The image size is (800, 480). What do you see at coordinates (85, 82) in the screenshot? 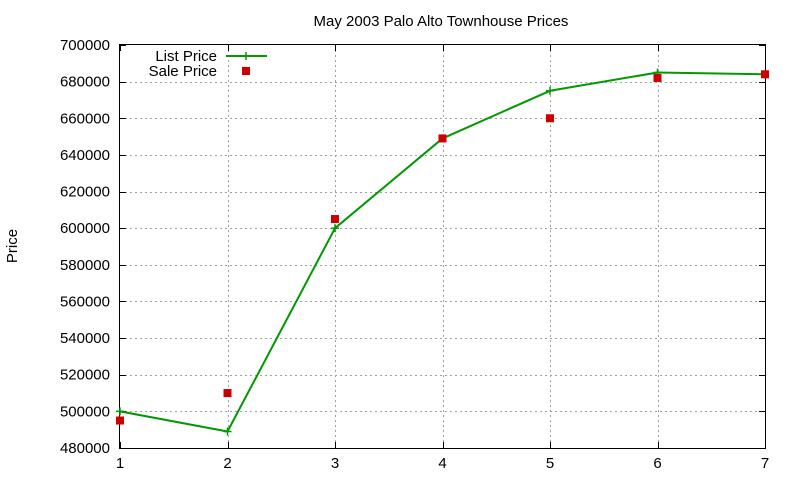
I see `y-tick-label: 680000` at bounding box center [85, 82].